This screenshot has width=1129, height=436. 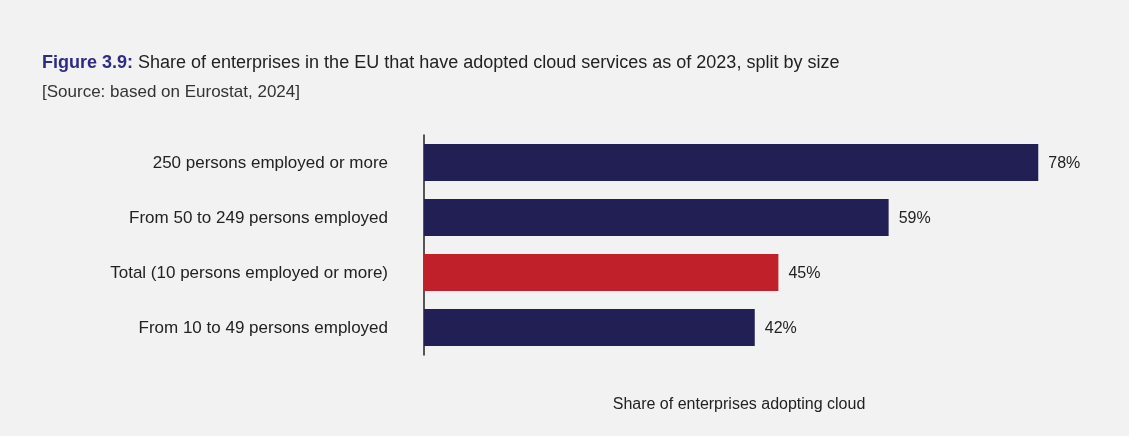 I want to click on y-tick-label: 250 persons employed or more, so click(x=270, y=162).